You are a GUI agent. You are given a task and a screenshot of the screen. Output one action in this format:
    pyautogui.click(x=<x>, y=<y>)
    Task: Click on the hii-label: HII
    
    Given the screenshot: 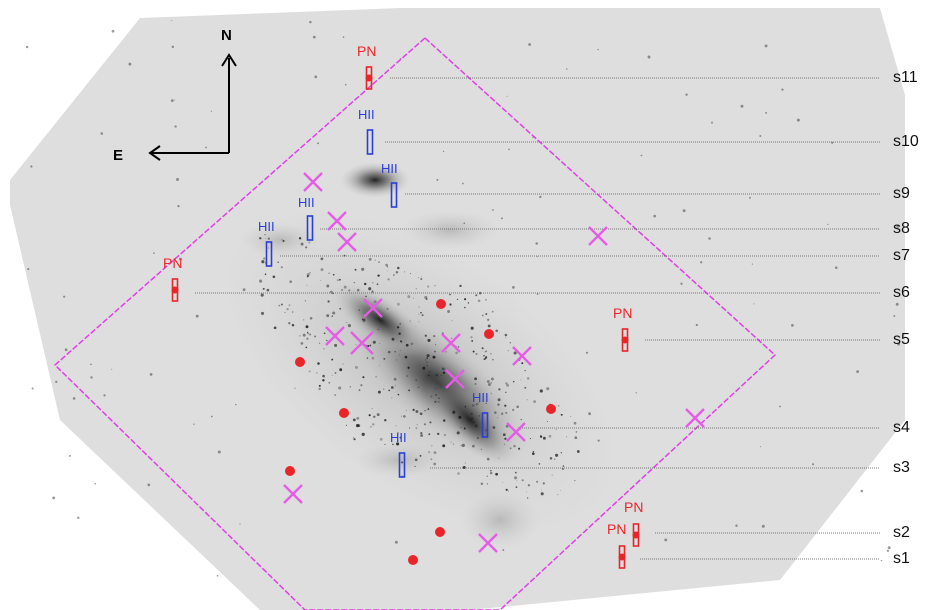 What is the action you would take?
    pyautogui.click(x=389, y=168)
    